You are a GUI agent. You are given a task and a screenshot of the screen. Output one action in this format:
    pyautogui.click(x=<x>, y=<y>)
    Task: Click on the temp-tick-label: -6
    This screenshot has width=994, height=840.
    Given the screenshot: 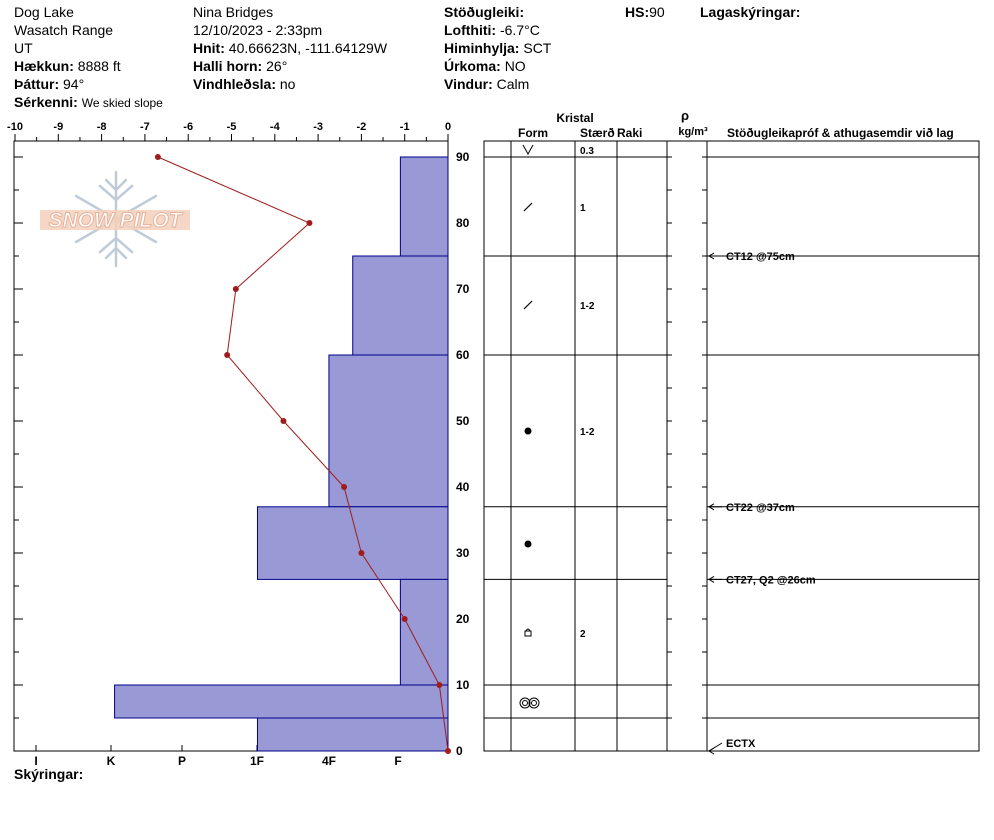 What is the action you would take?
    pyautogui.click(x=188, y=127)
    